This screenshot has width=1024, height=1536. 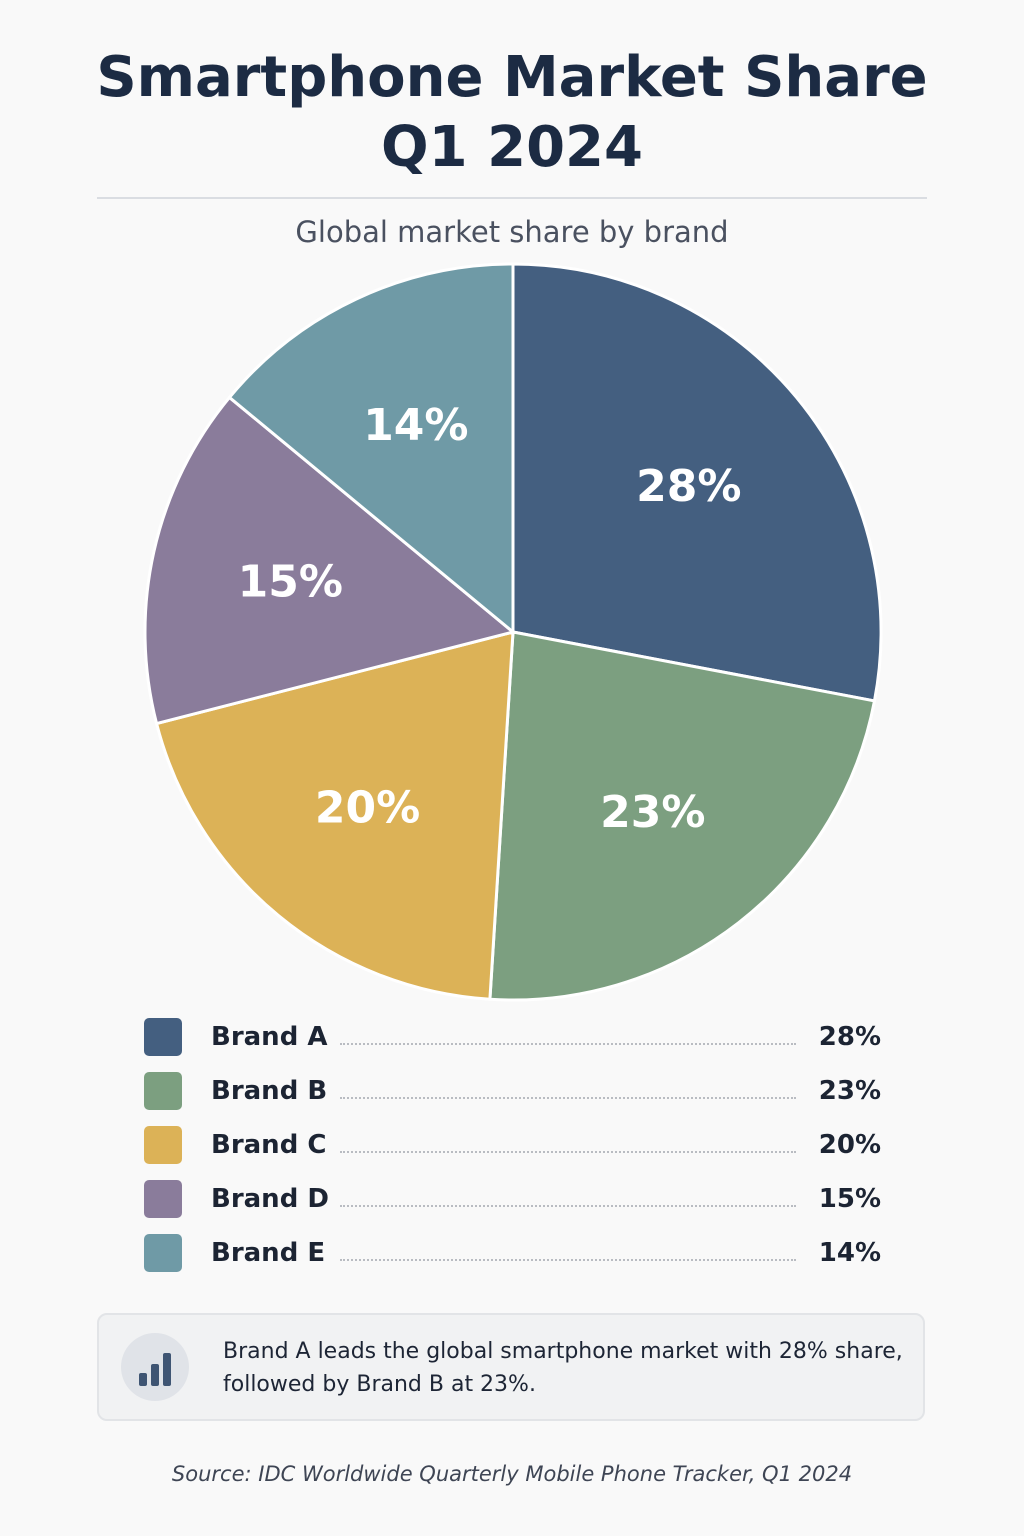 I want to click on pie-slice-brand-b, so click(x=682, y=816).